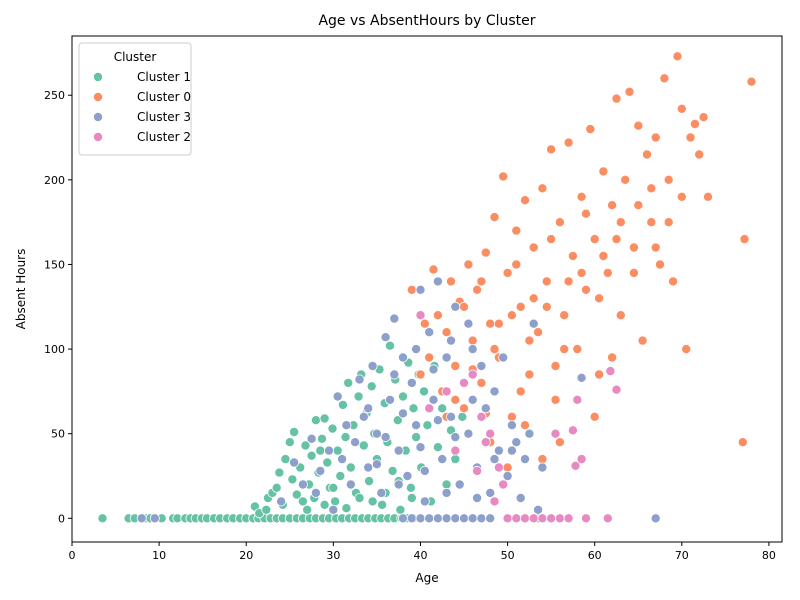 The height and width of the screenshot is (600, 800). I want to click on legend-label: Cluster 0, so click(164, 97).